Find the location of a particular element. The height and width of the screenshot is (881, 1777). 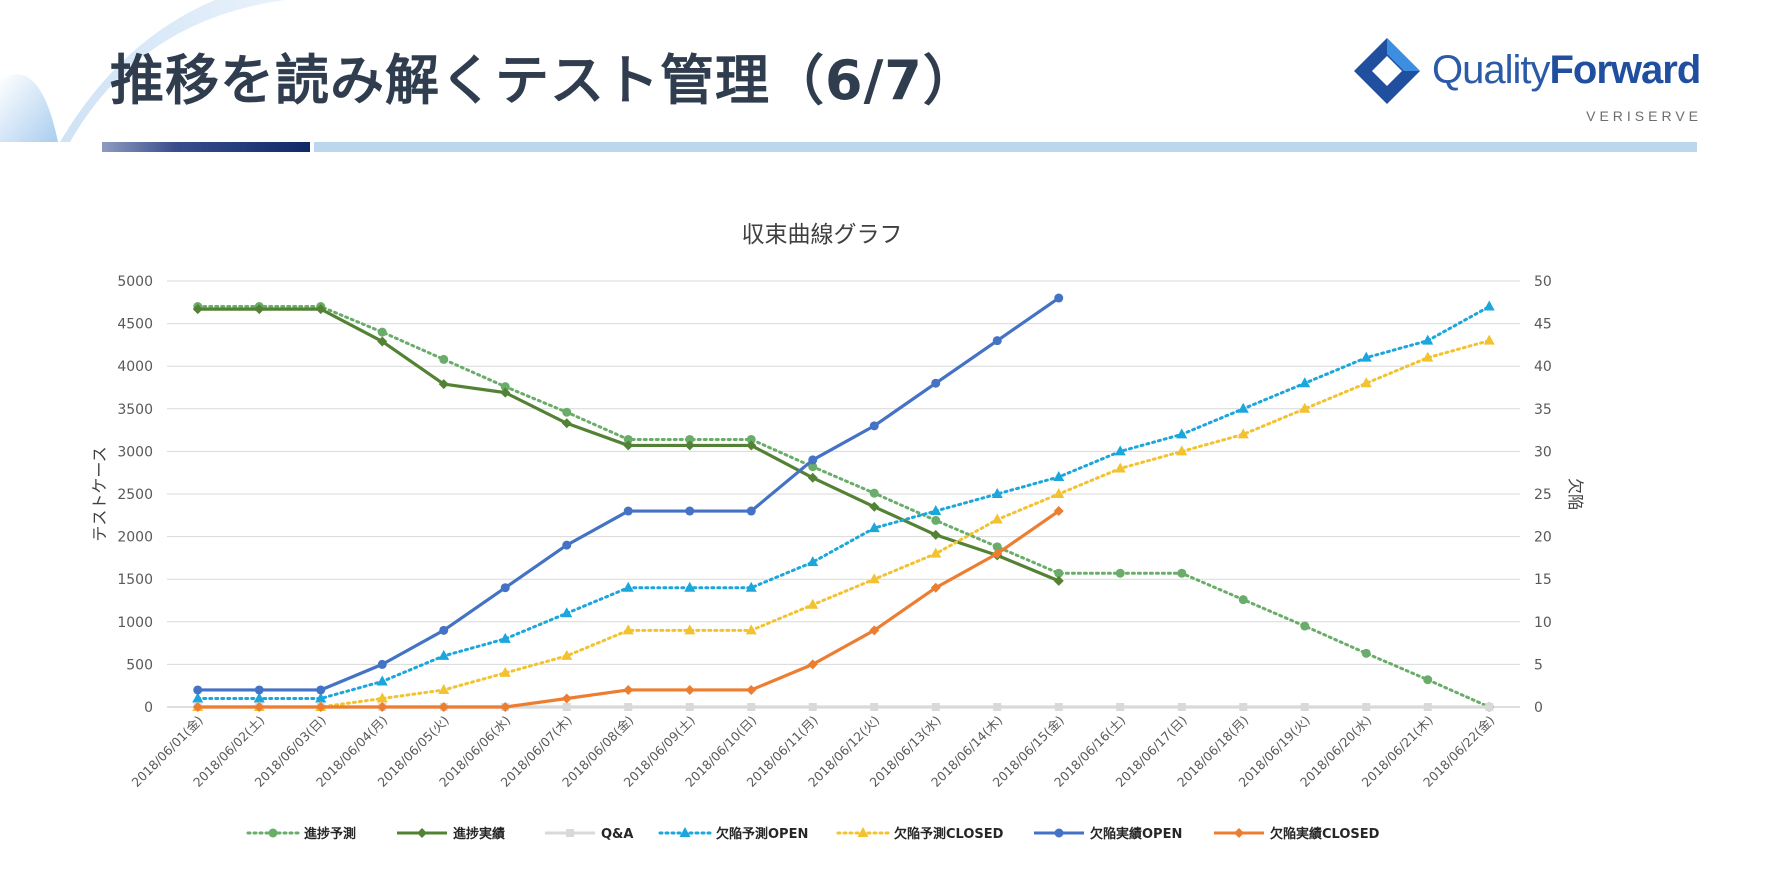

y2-tick-label: 20 is located at coordinates (1543, 538).